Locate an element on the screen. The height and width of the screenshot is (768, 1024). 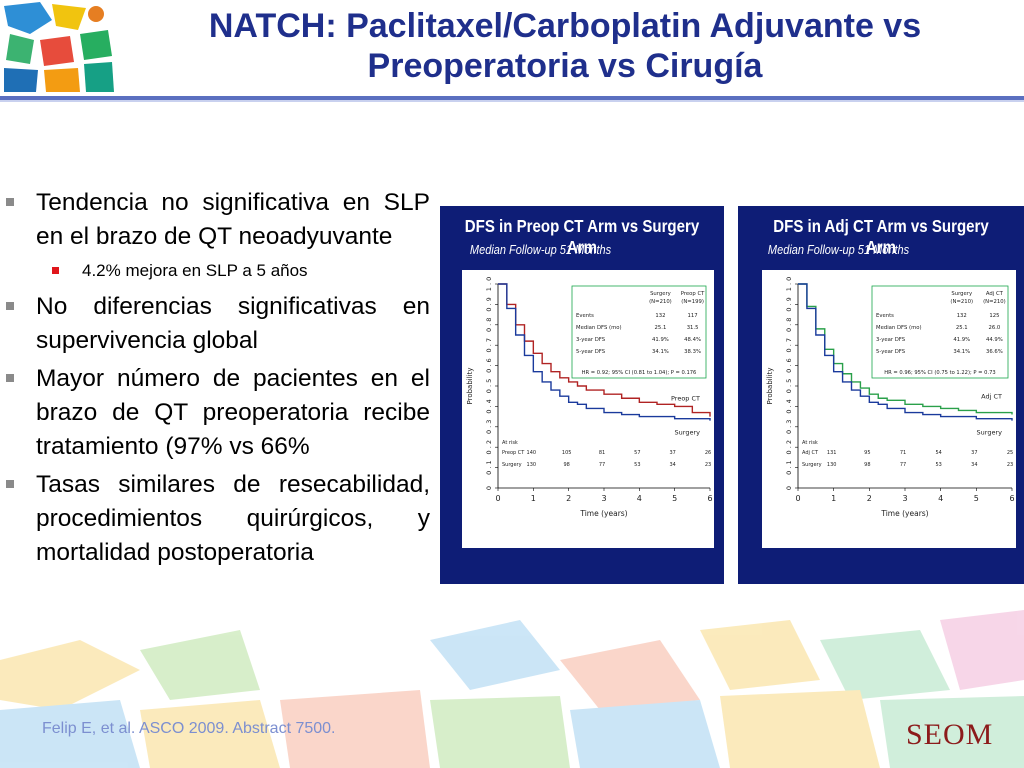
sub-bullet-item: 4.2% mejora en SLP a 5 años is located at coordinates (215, 271).